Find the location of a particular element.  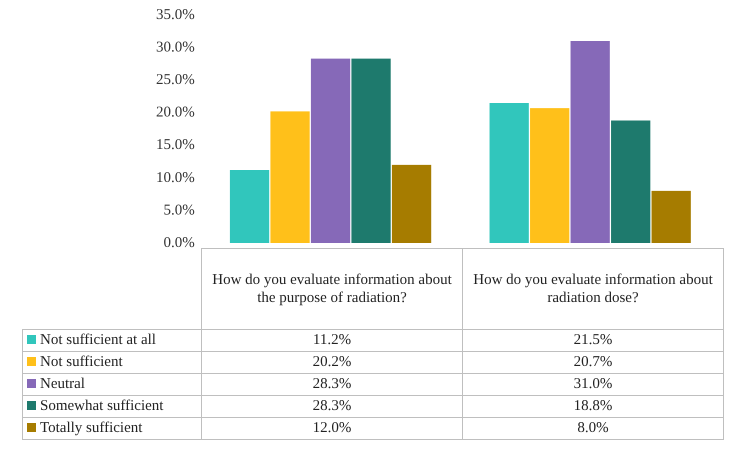

data-label: 18.8% is located at coordinates (593, 407).